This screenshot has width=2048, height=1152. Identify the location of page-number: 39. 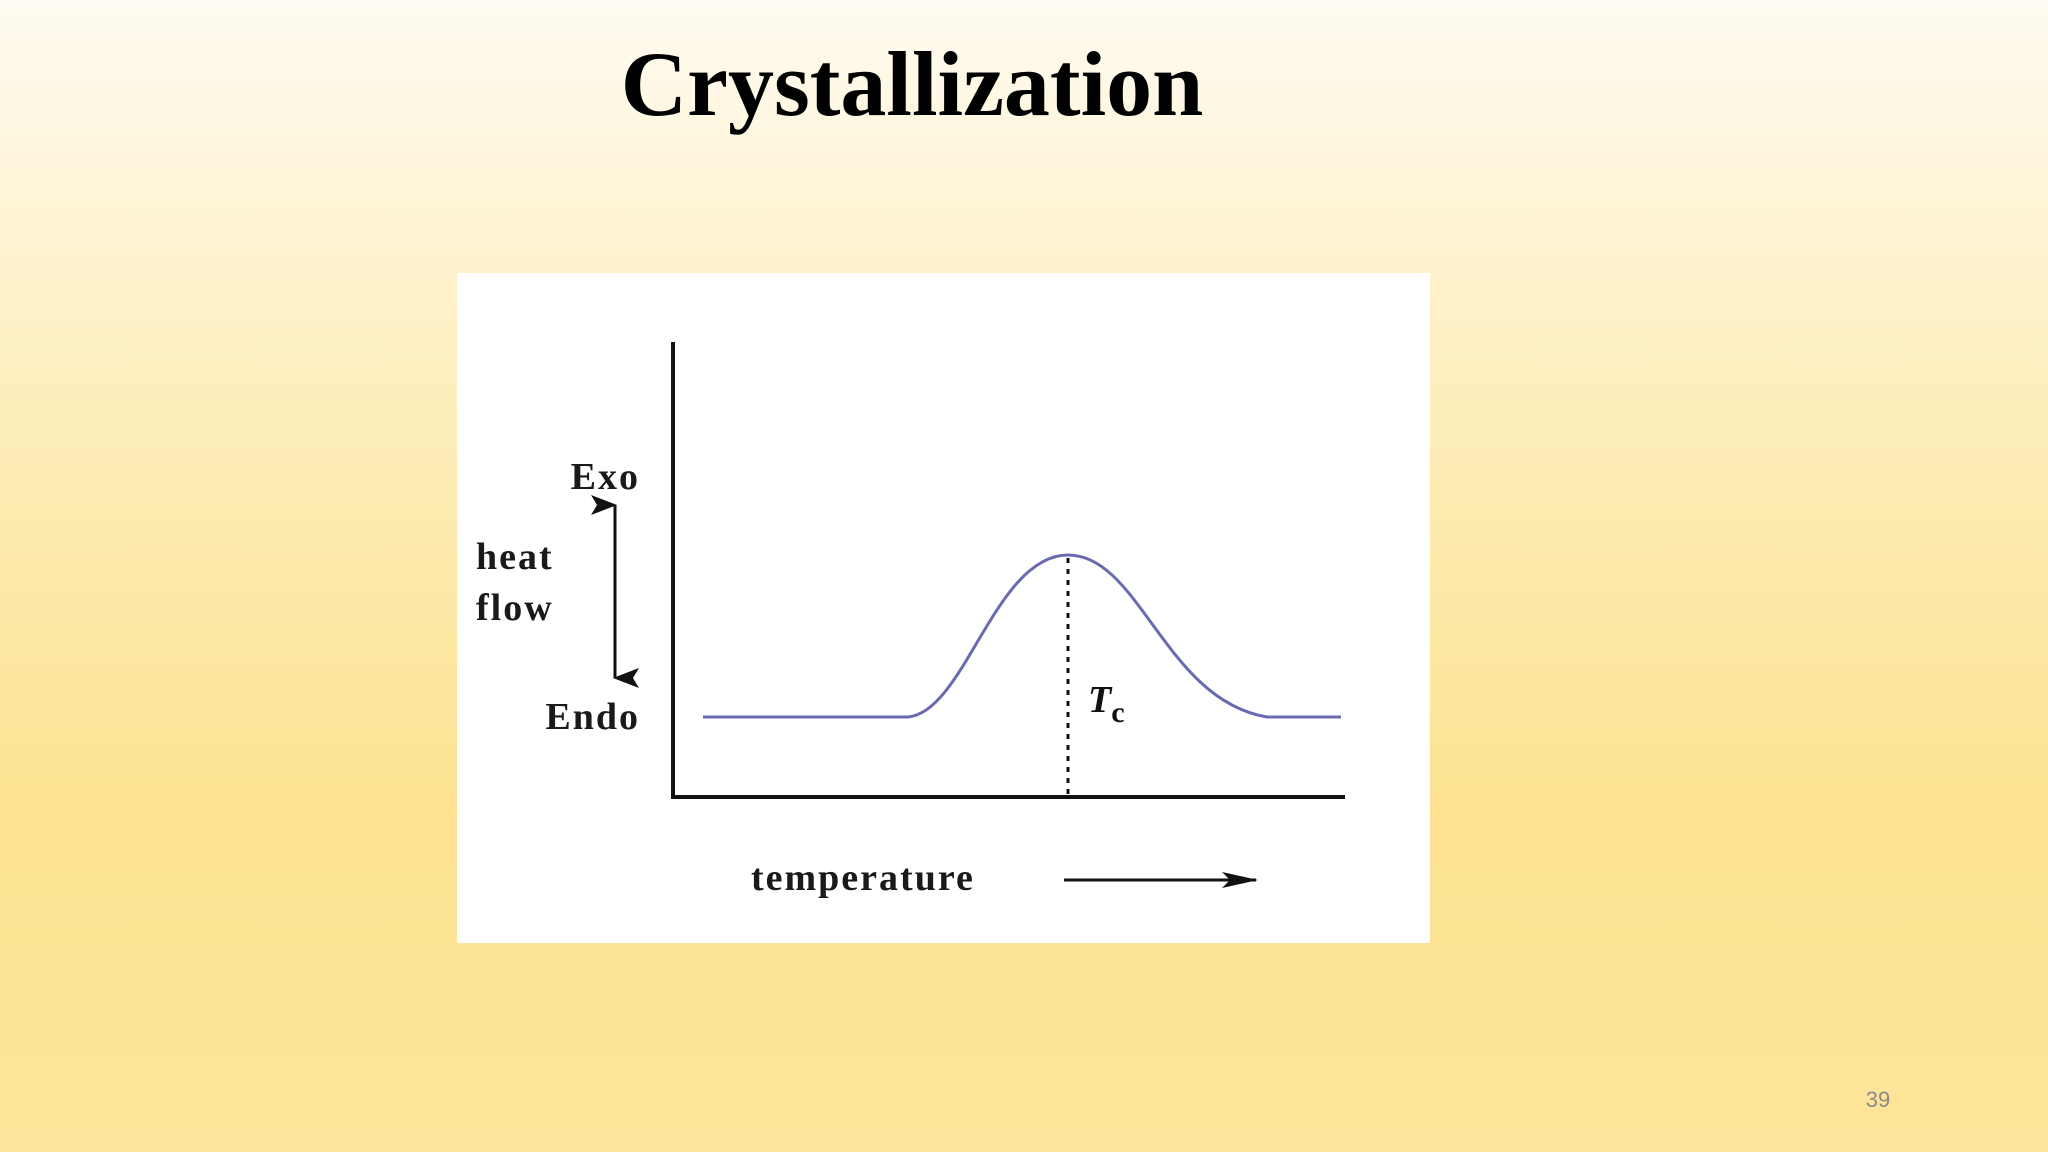
(1878, 1099).